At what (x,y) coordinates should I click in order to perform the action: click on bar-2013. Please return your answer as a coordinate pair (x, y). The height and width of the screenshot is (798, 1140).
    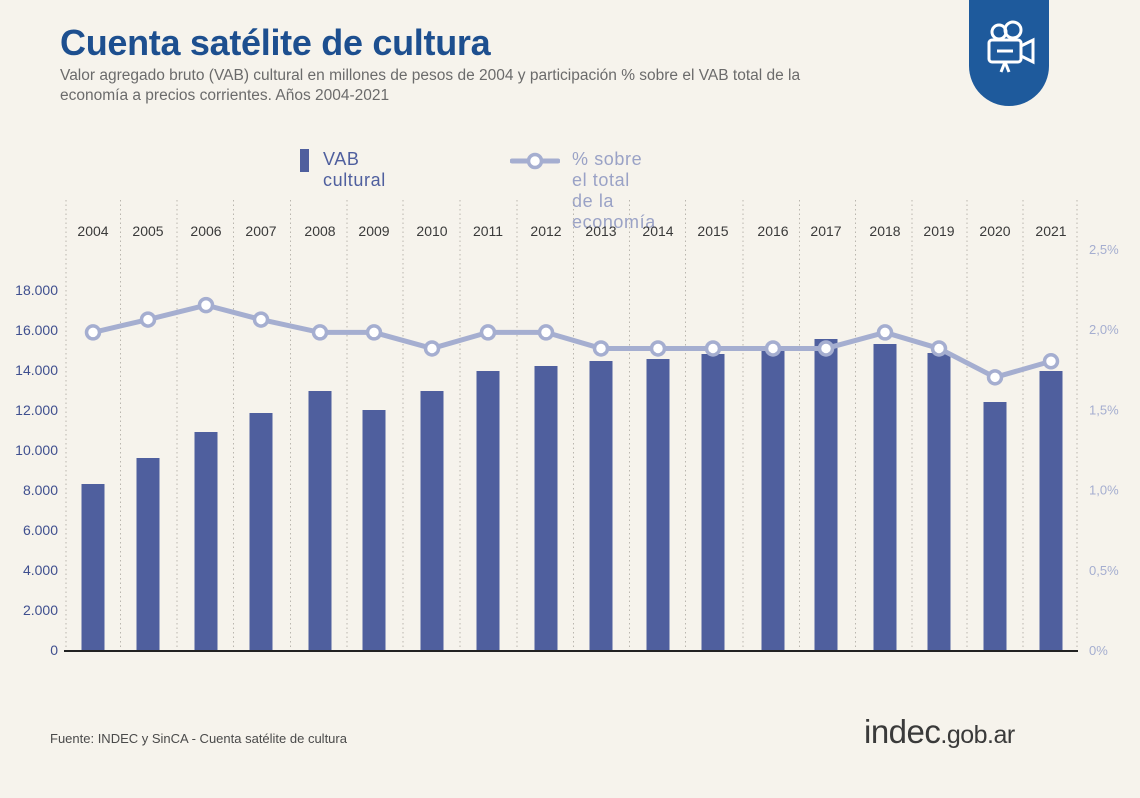
    Looking at the image, I should click on (601, 505).